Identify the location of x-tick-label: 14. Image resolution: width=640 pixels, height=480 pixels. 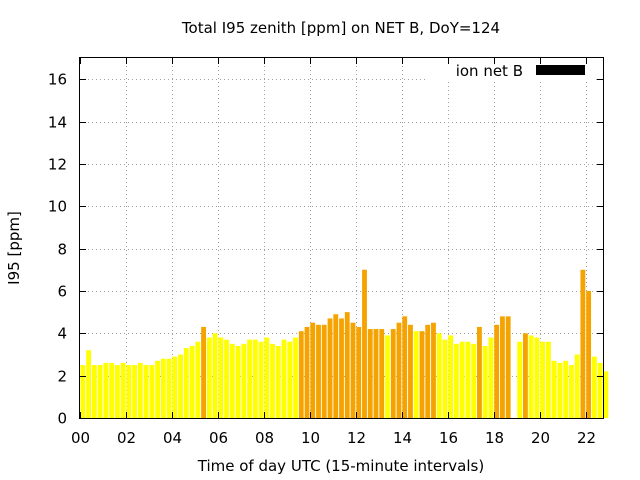
(402, 438).